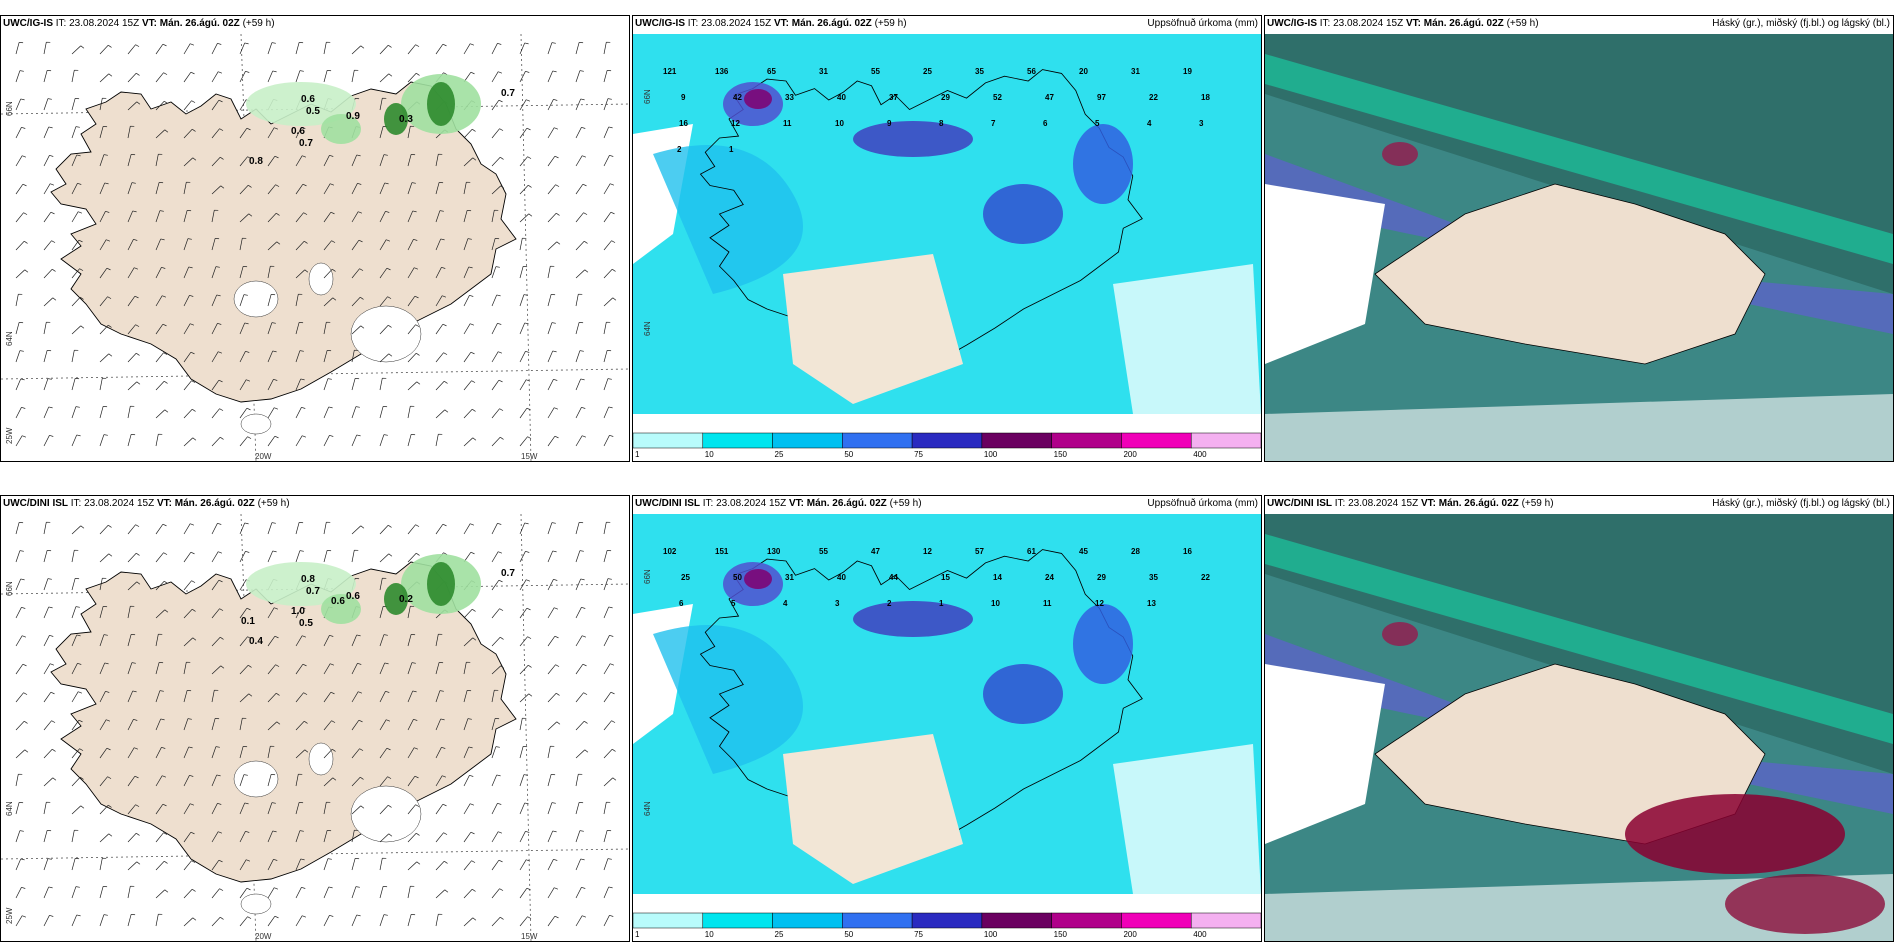  Describe the element at coordinates (316, 244) in the screenshot. I see `wind-barbs` at that location.